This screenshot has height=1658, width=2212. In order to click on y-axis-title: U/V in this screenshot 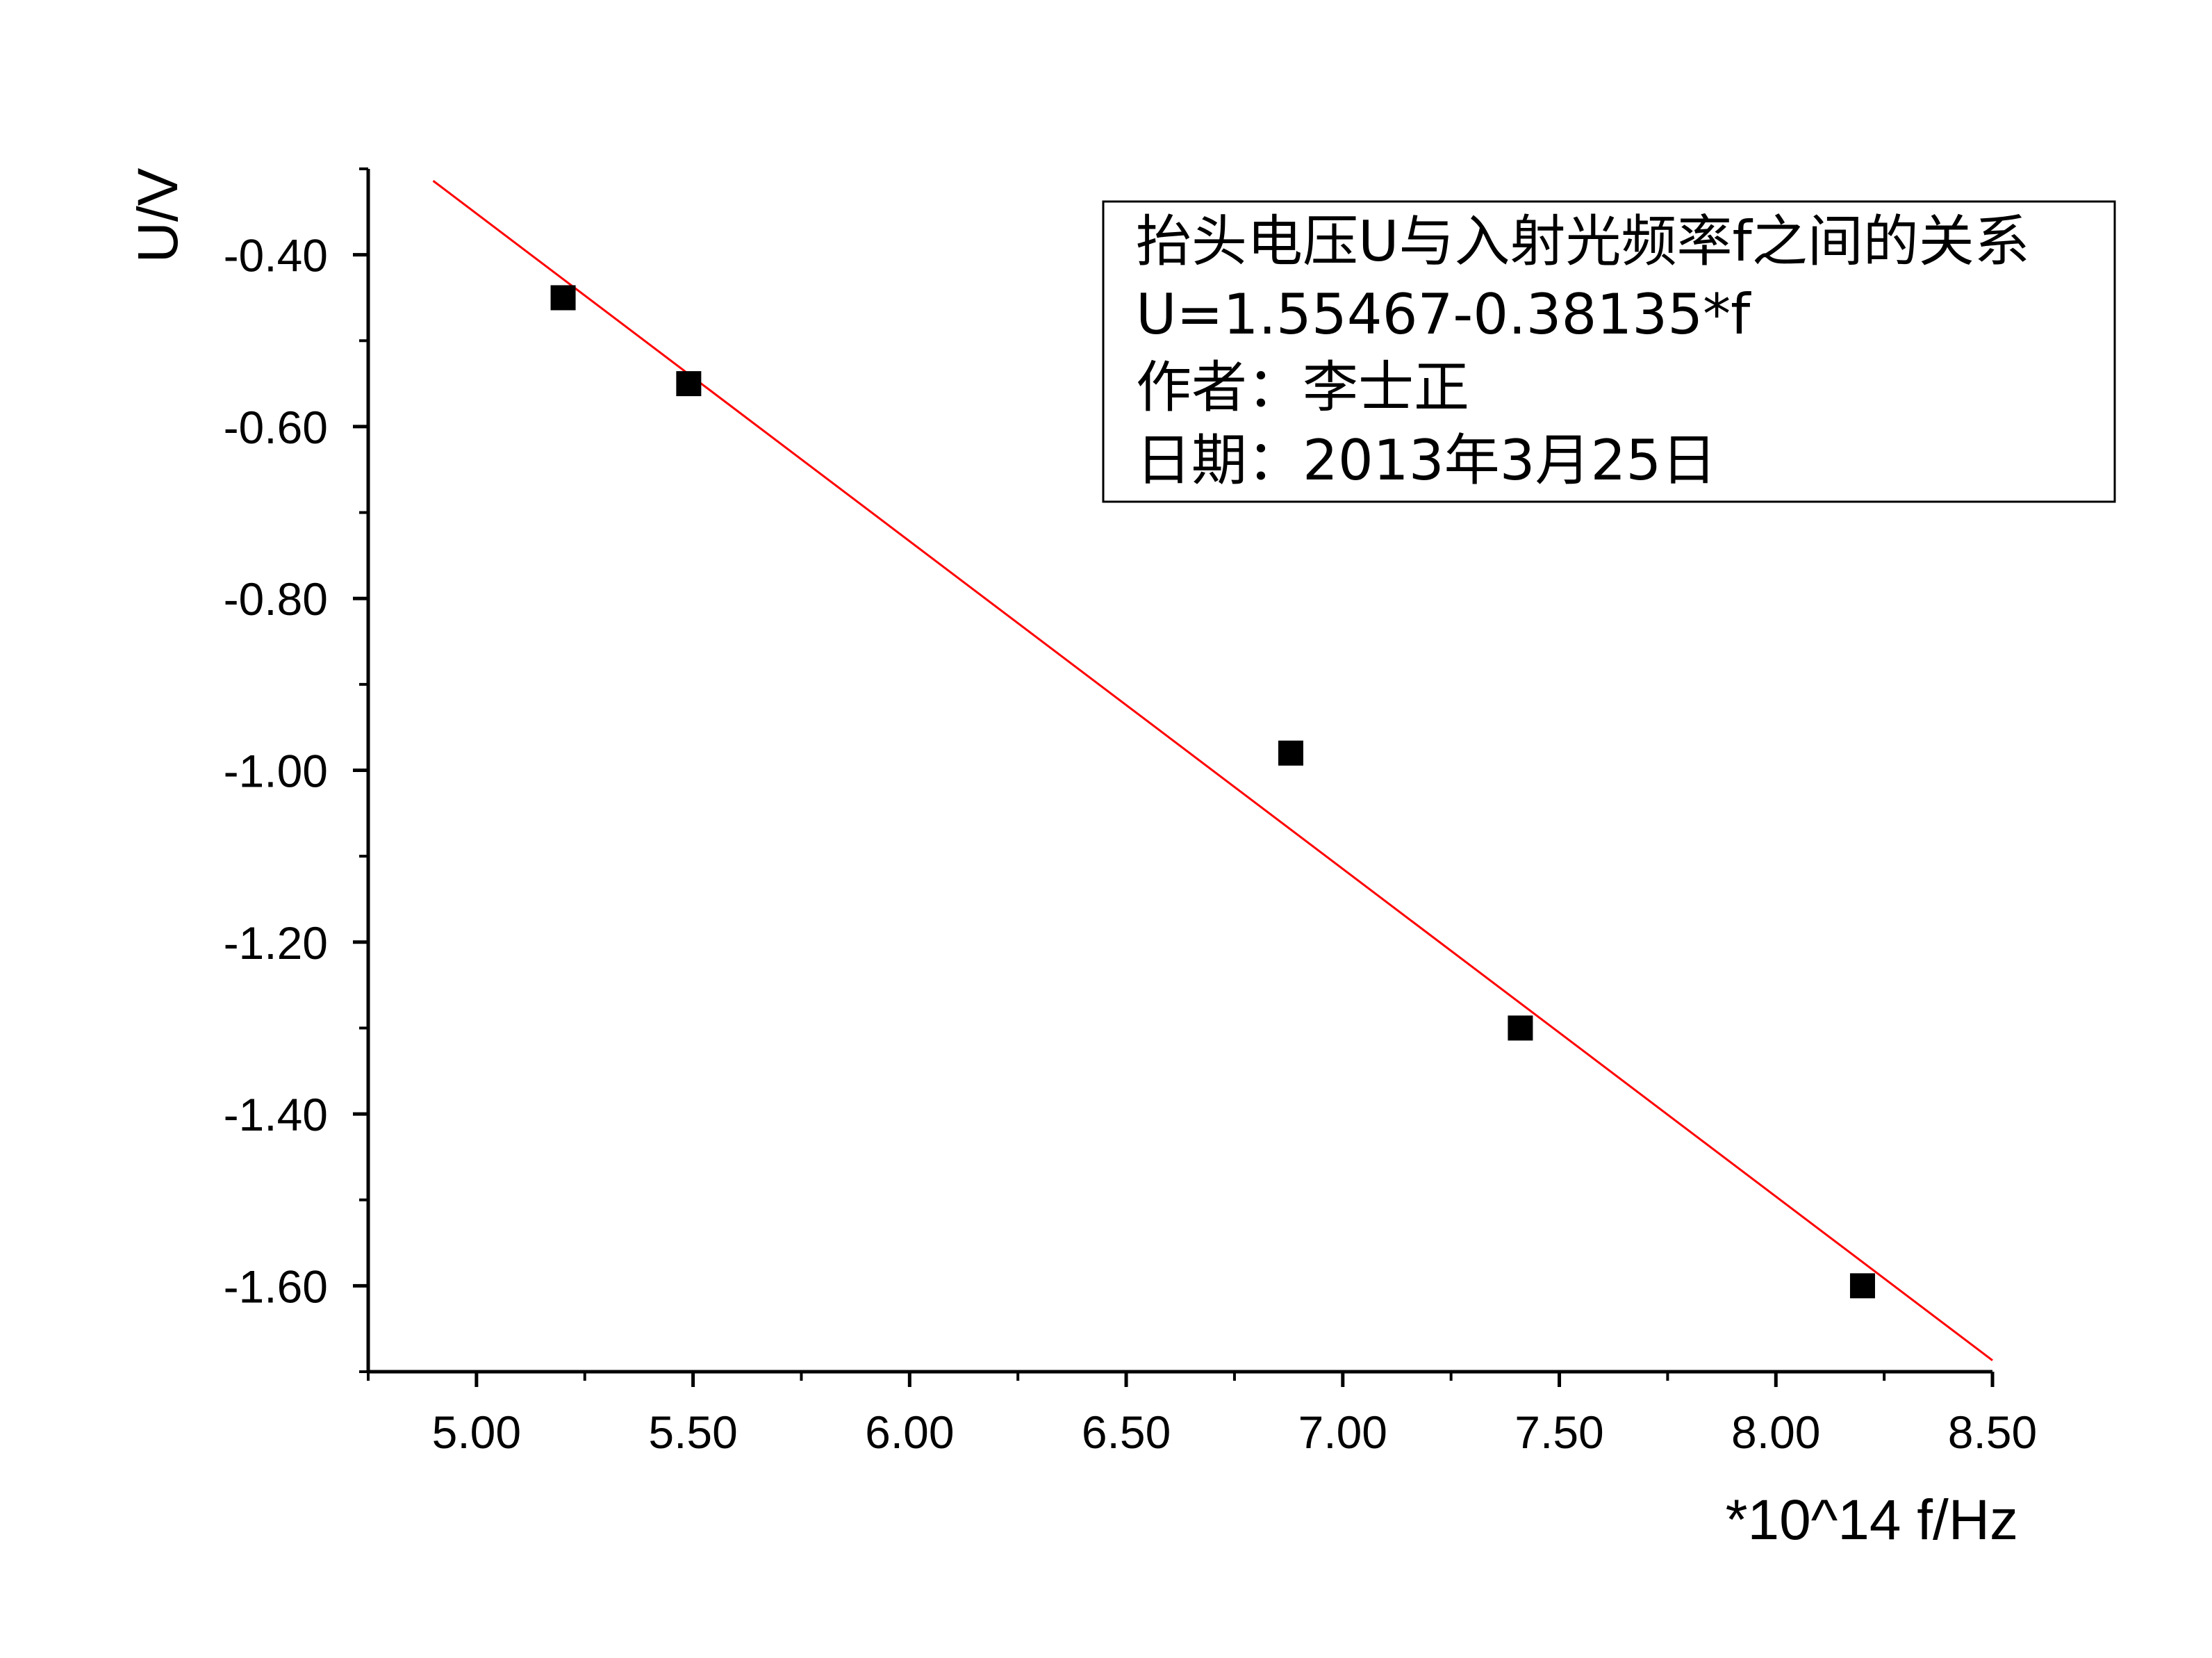, I will do `click(158, 215)`.